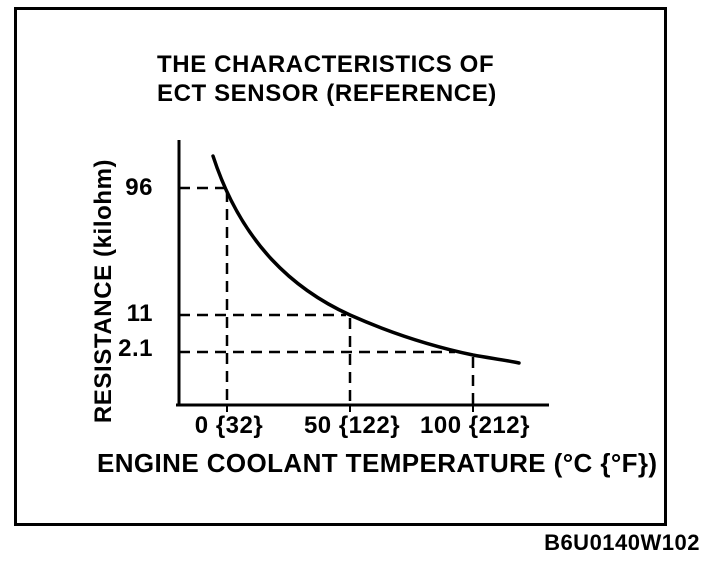  I want to click on y-tick-label-2-1: 2.1, so click(135, 348).